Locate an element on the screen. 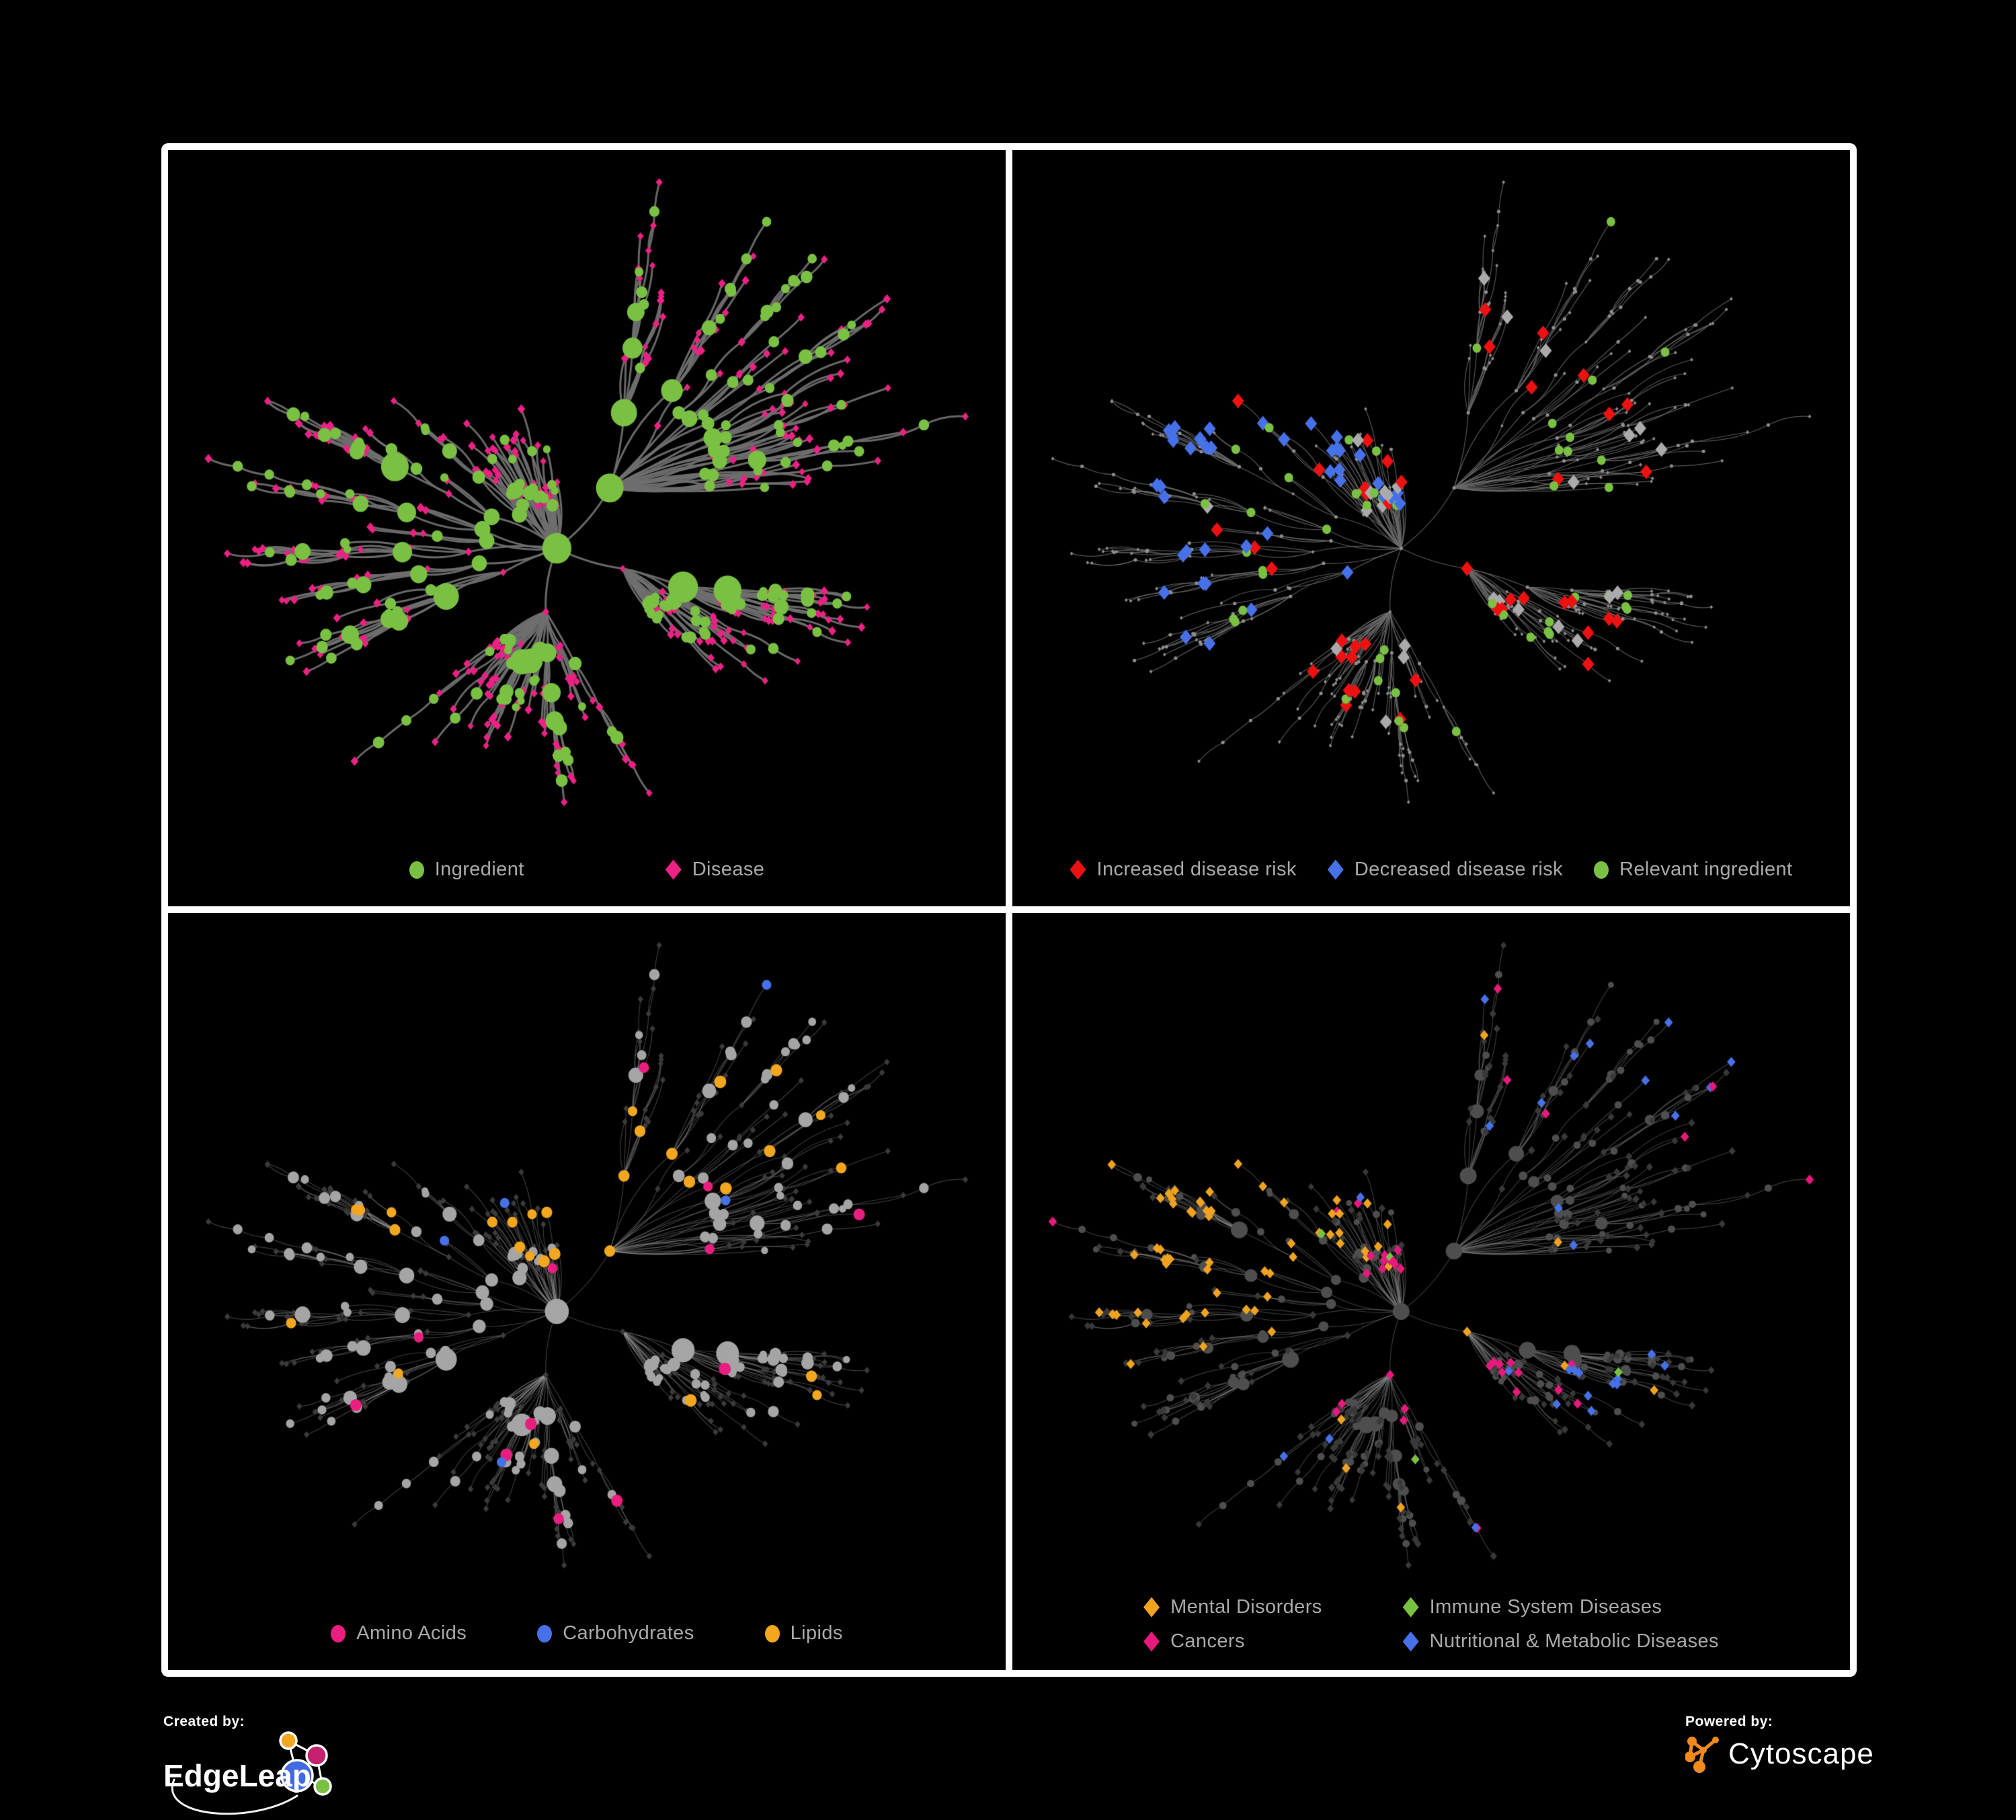 Image resolution: width=2016 pixels, height=1820 pixels. cytoscape-branding: Powered by: Cytoscape is located at coordinates (1799, 1757).